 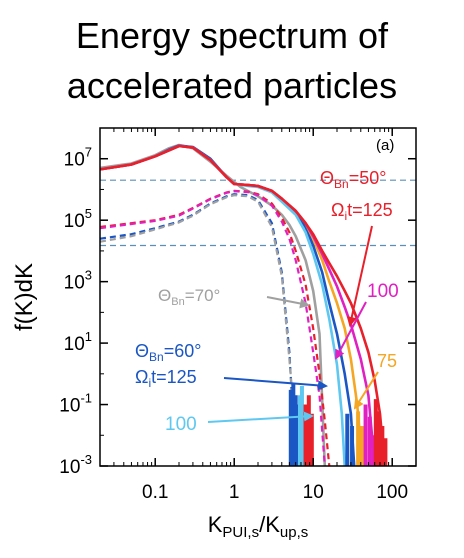 What do you see at coordinates (258, 526) in the screenshot?
I see `x-axis-label: KPUI,s/Kup,s` at bounding box center [258, 526].